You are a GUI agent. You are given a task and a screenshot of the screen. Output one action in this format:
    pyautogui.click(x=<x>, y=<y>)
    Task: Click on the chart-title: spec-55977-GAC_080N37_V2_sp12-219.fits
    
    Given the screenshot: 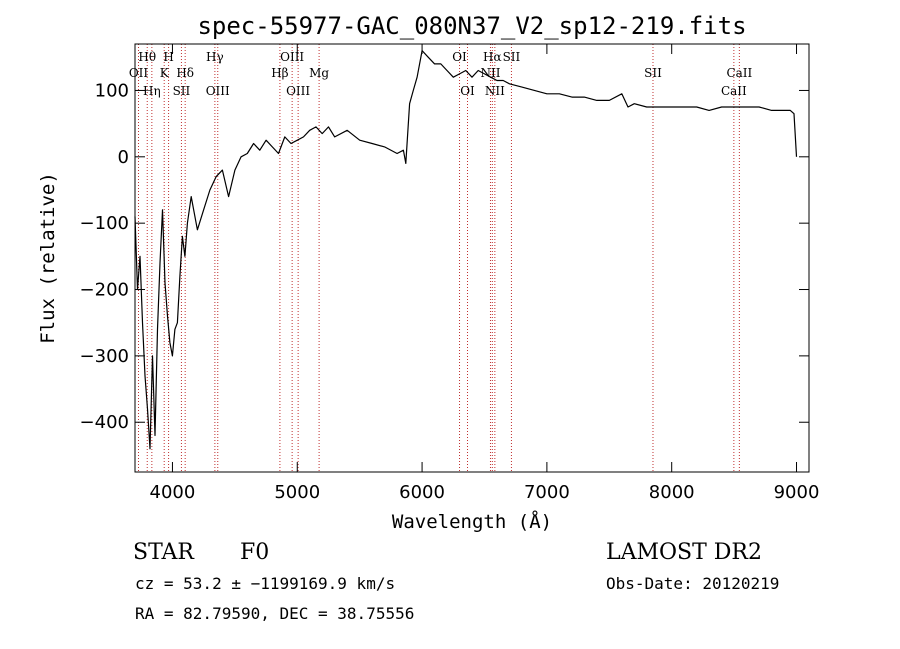 What is the action you would take?
    pyautogui.click(x=471, y=26)
    